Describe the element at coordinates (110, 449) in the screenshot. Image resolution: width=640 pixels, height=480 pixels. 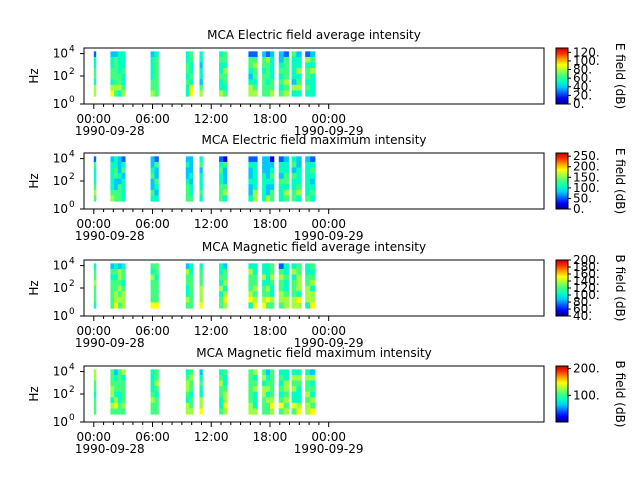
I see `x-date-label-start: 1990-09-28` at that location.